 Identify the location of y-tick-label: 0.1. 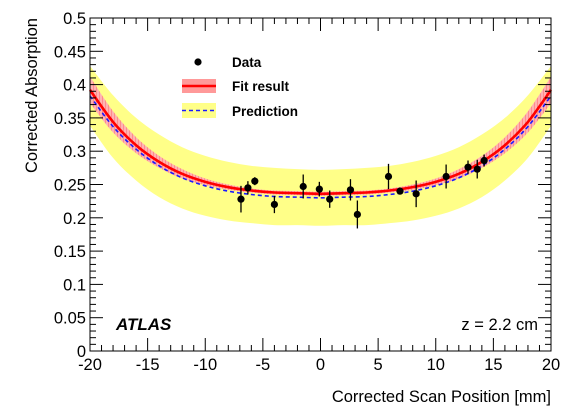
(74, 285).